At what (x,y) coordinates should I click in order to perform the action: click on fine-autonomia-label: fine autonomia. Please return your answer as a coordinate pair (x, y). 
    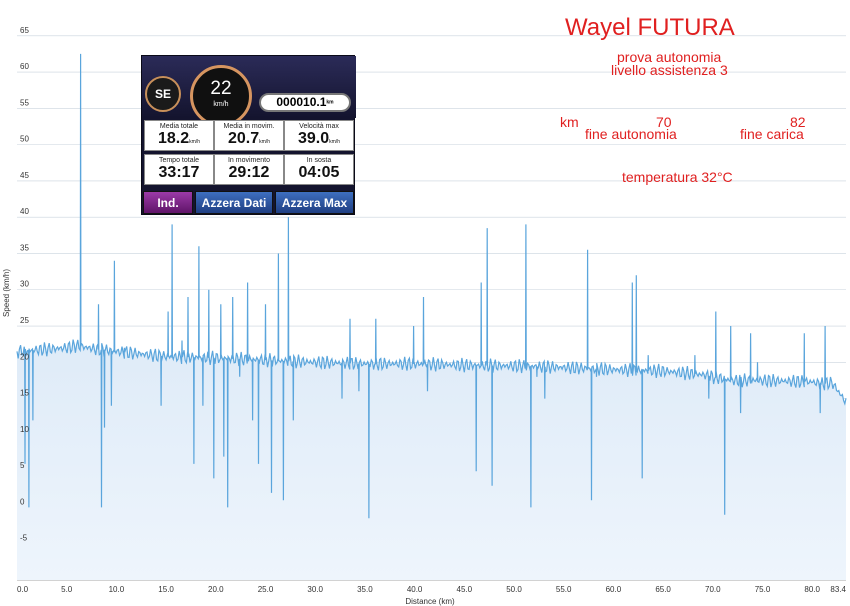
    Looking at the image, I should click on (631, 134).